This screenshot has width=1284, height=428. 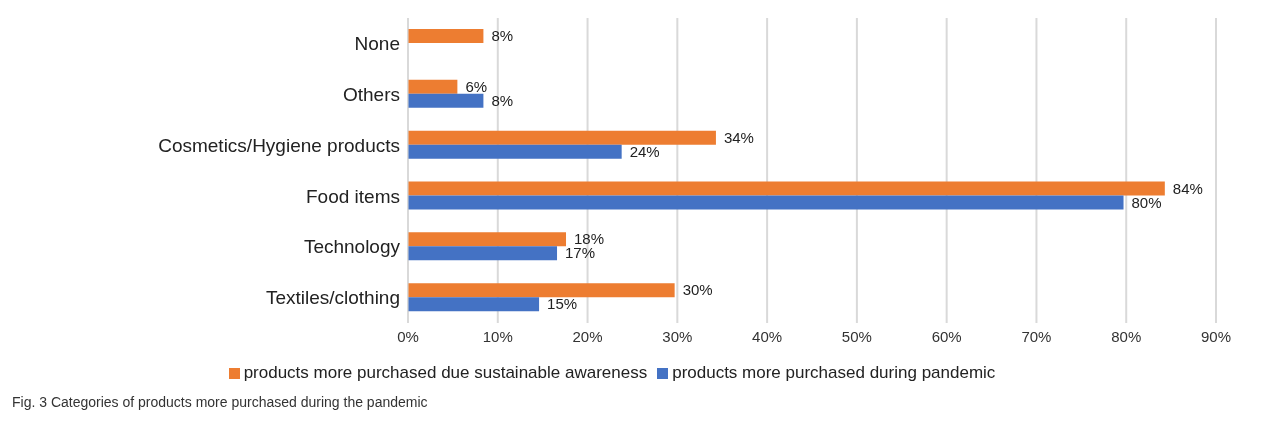 What do you see at coordinates (371, 94) in the screenshot?
I see `y-tick-label: Others` at bounding box center [371, 94].